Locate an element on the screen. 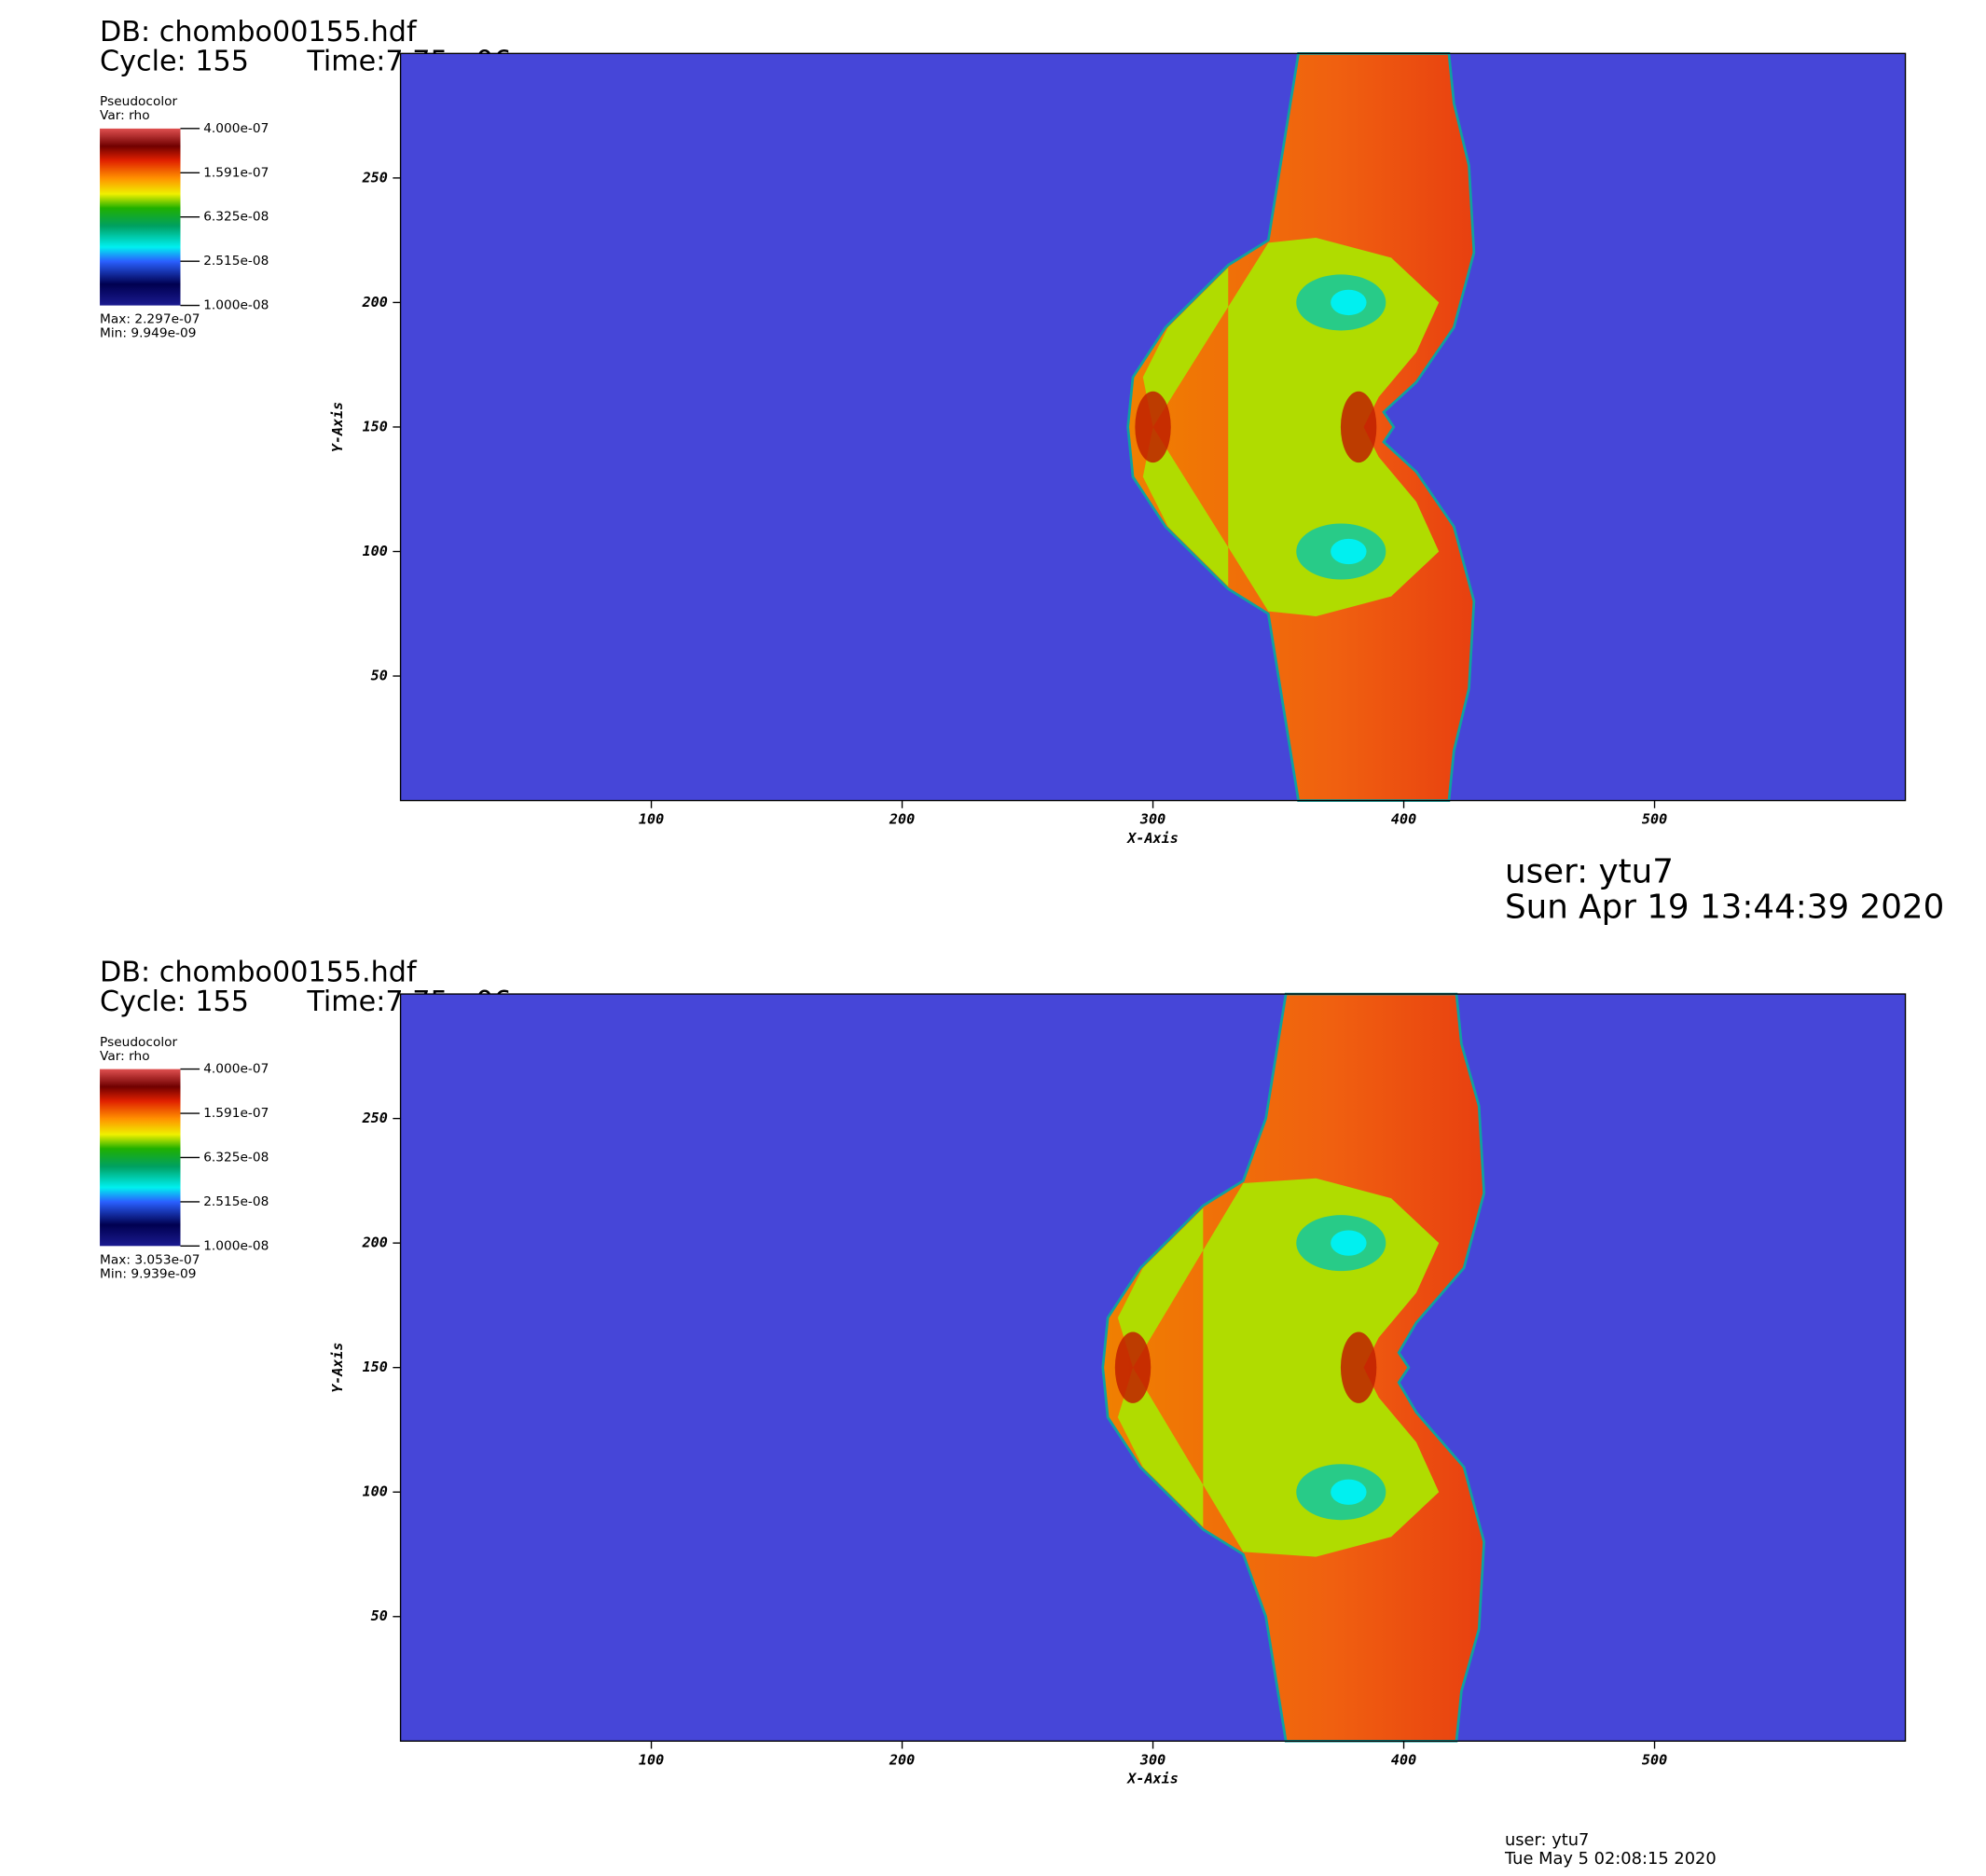 This screenshot has height=1876, width=1986. legend-max: Max: 3.053e-07 is located at coordinates (150, 1259).